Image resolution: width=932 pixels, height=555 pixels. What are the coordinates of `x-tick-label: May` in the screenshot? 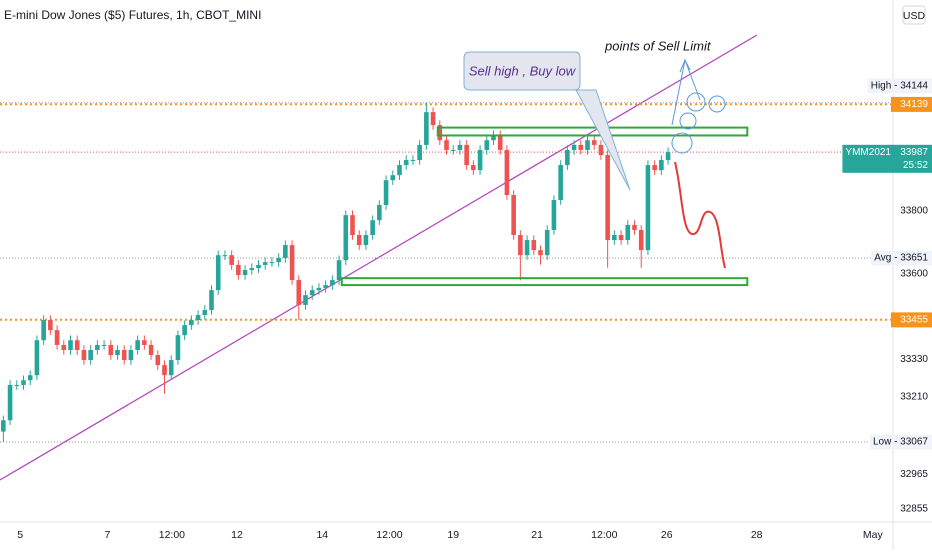 It's located at (873, 535).